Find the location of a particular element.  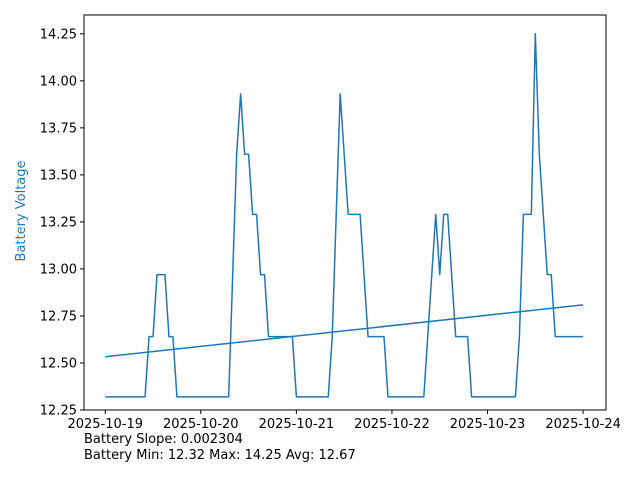

y-tick-label: 13.00 is located at coordinates (58, 269).